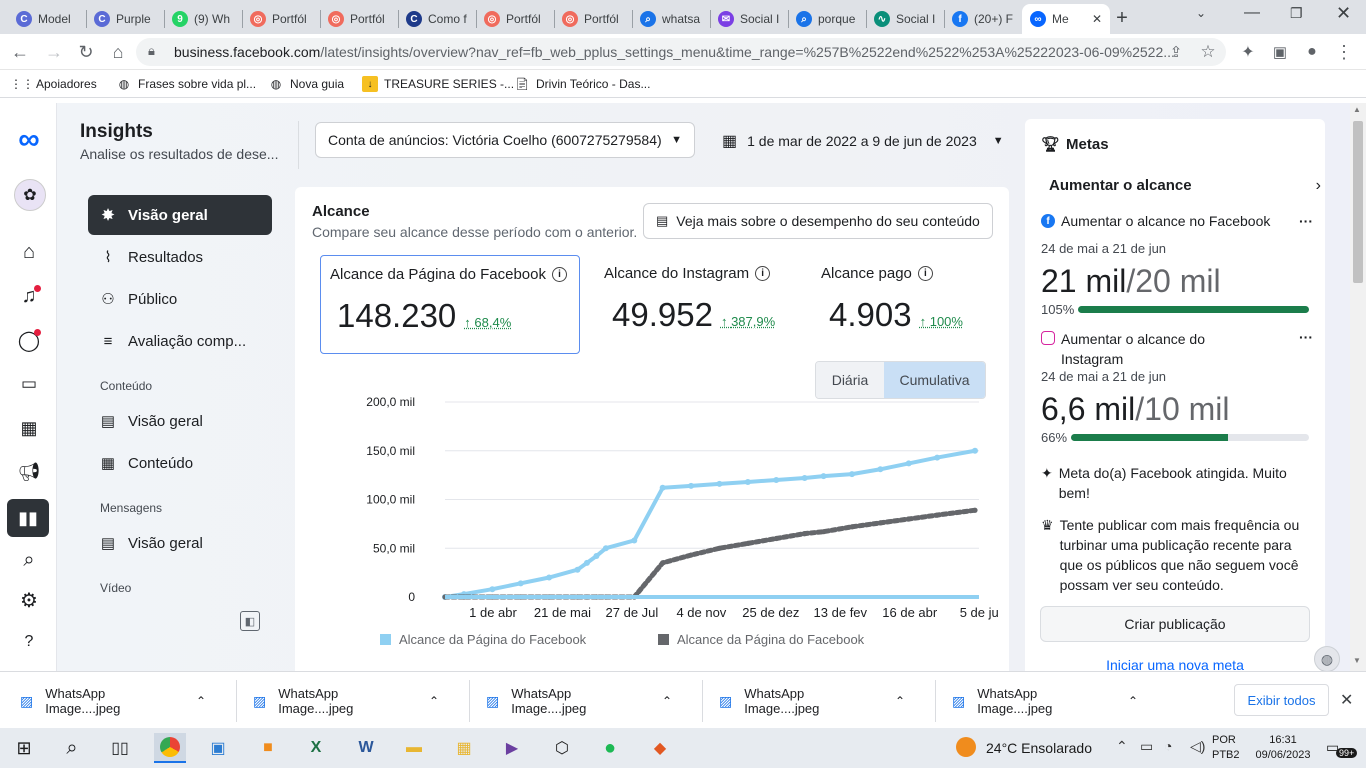 The height and width of the screenshot is (768, 1366). I want to click on share-icon: ⇪, so click(1176, 52).